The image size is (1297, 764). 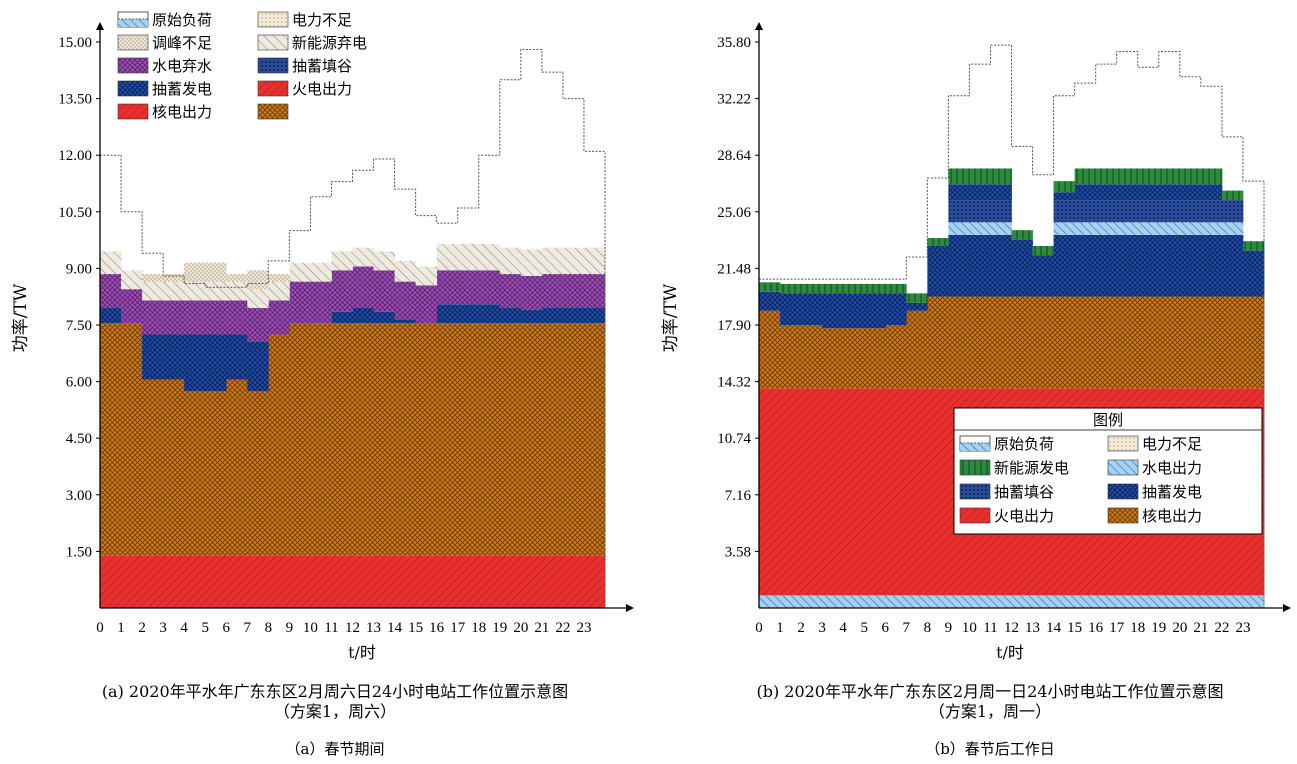 I want to click on chart-a-x-axis-label: t/时, so click(x=362, y=652).